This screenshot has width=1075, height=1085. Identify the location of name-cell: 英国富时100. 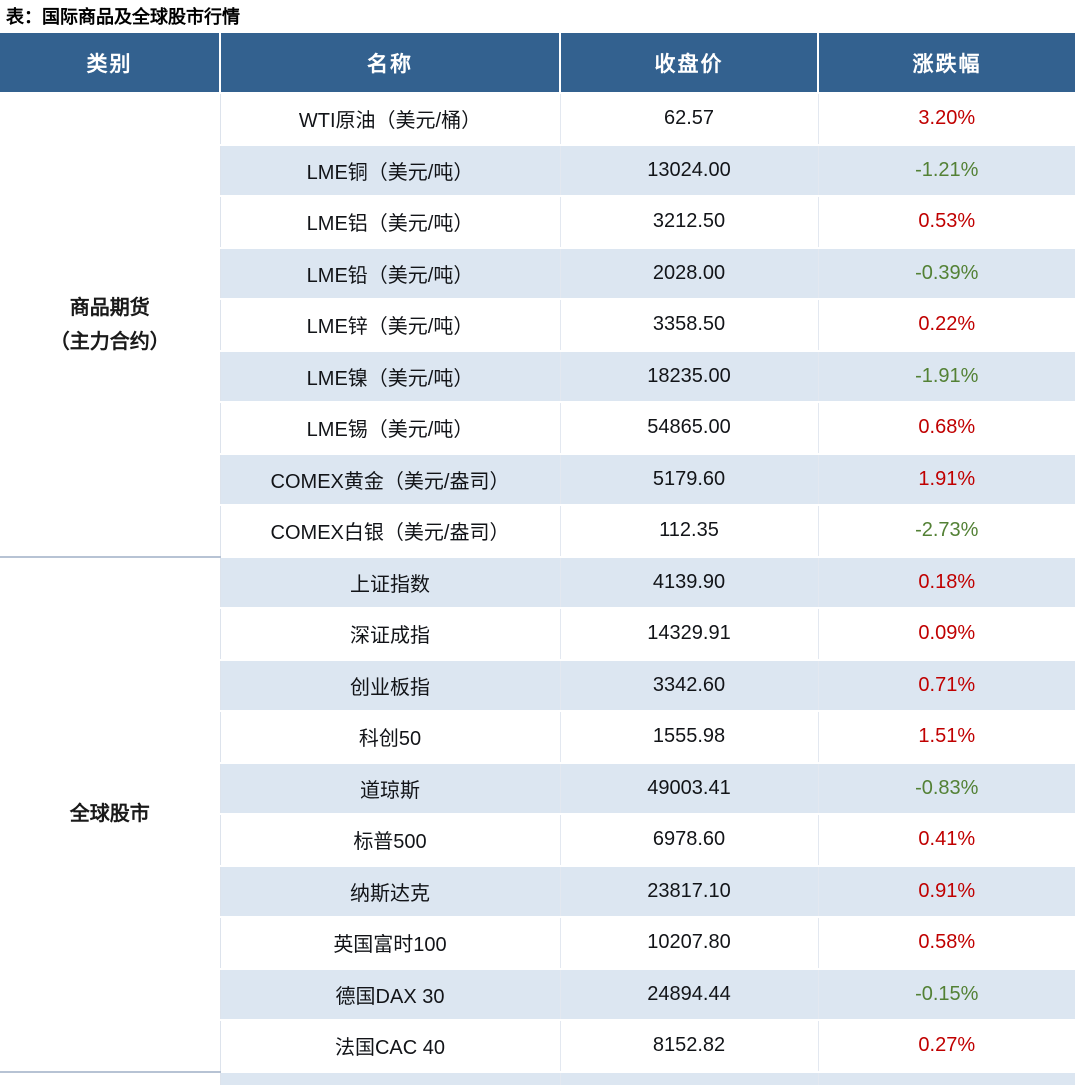
(389, 942).